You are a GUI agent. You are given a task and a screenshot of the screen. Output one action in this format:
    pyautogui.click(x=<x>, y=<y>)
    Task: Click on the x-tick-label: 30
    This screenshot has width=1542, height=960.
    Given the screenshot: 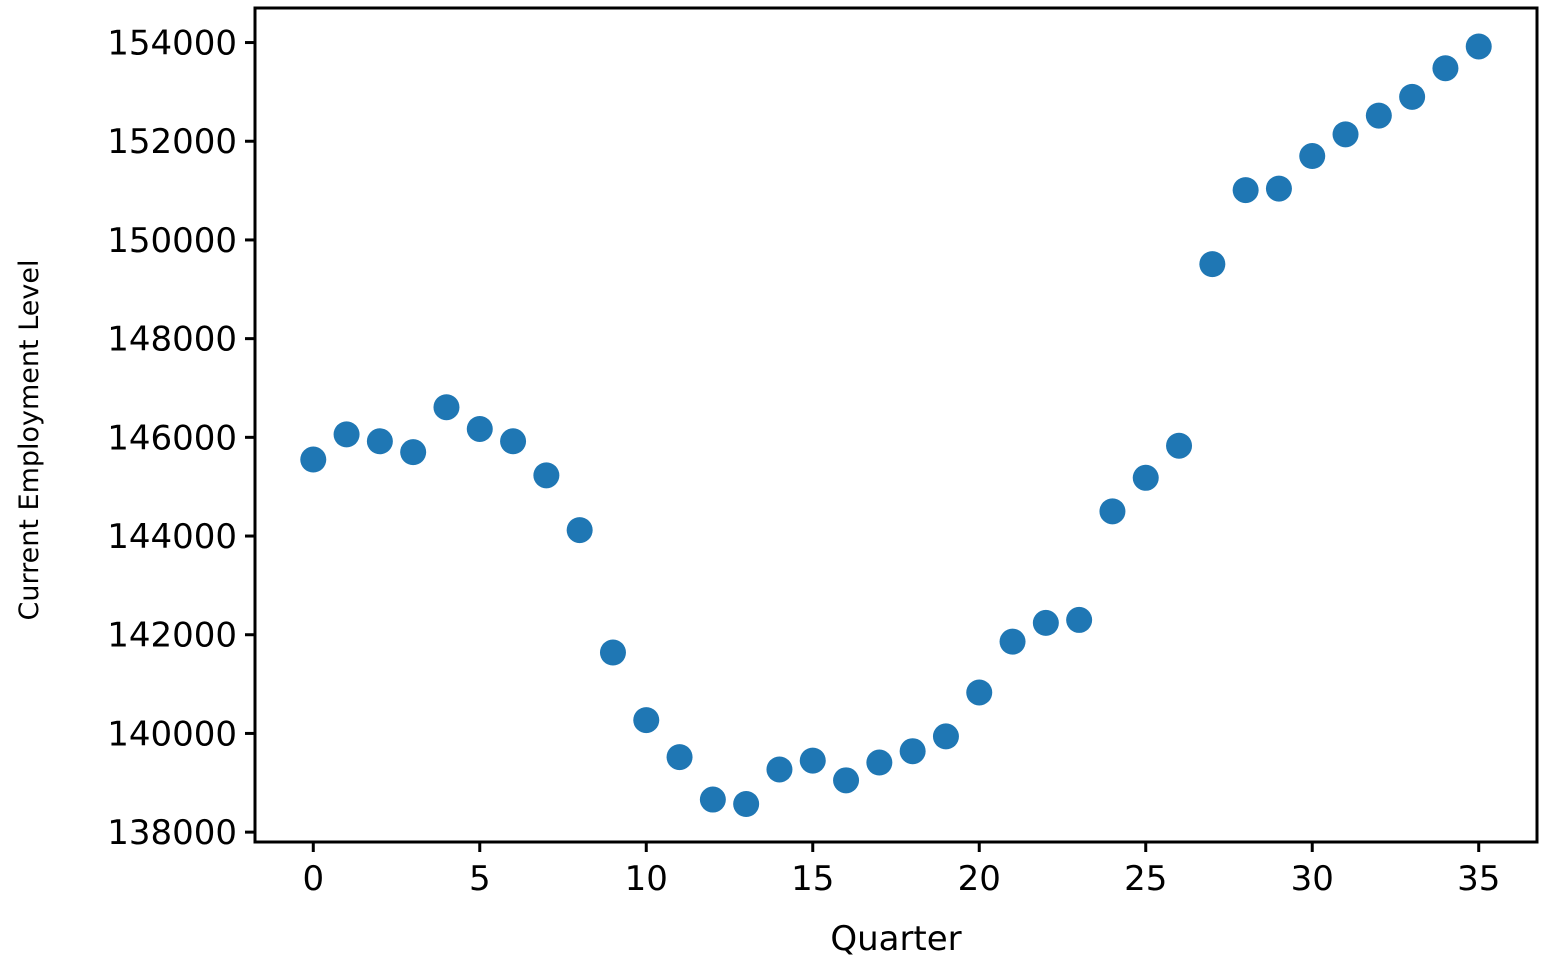 What is the action you would take?
    pyautogui.click(x=1312, y=879)
    